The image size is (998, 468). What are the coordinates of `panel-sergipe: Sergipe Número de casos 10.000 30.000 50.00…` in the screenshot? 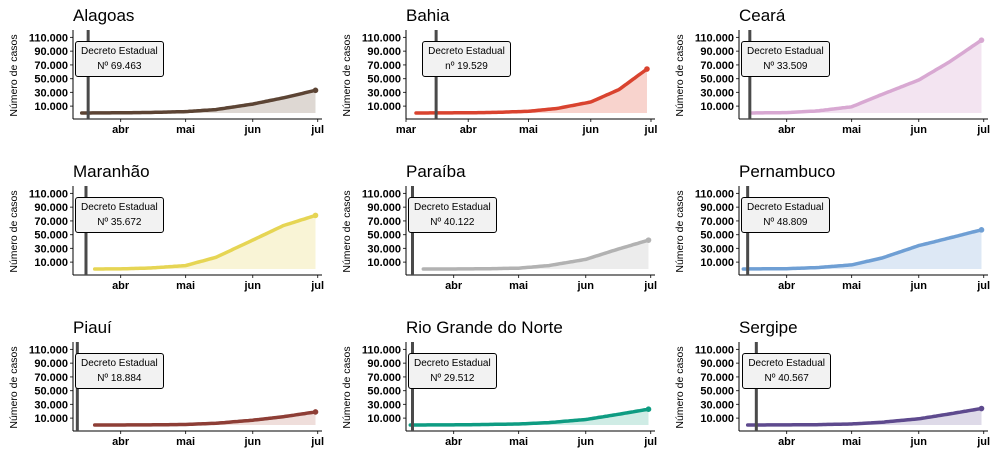 It's located at (832, 390).